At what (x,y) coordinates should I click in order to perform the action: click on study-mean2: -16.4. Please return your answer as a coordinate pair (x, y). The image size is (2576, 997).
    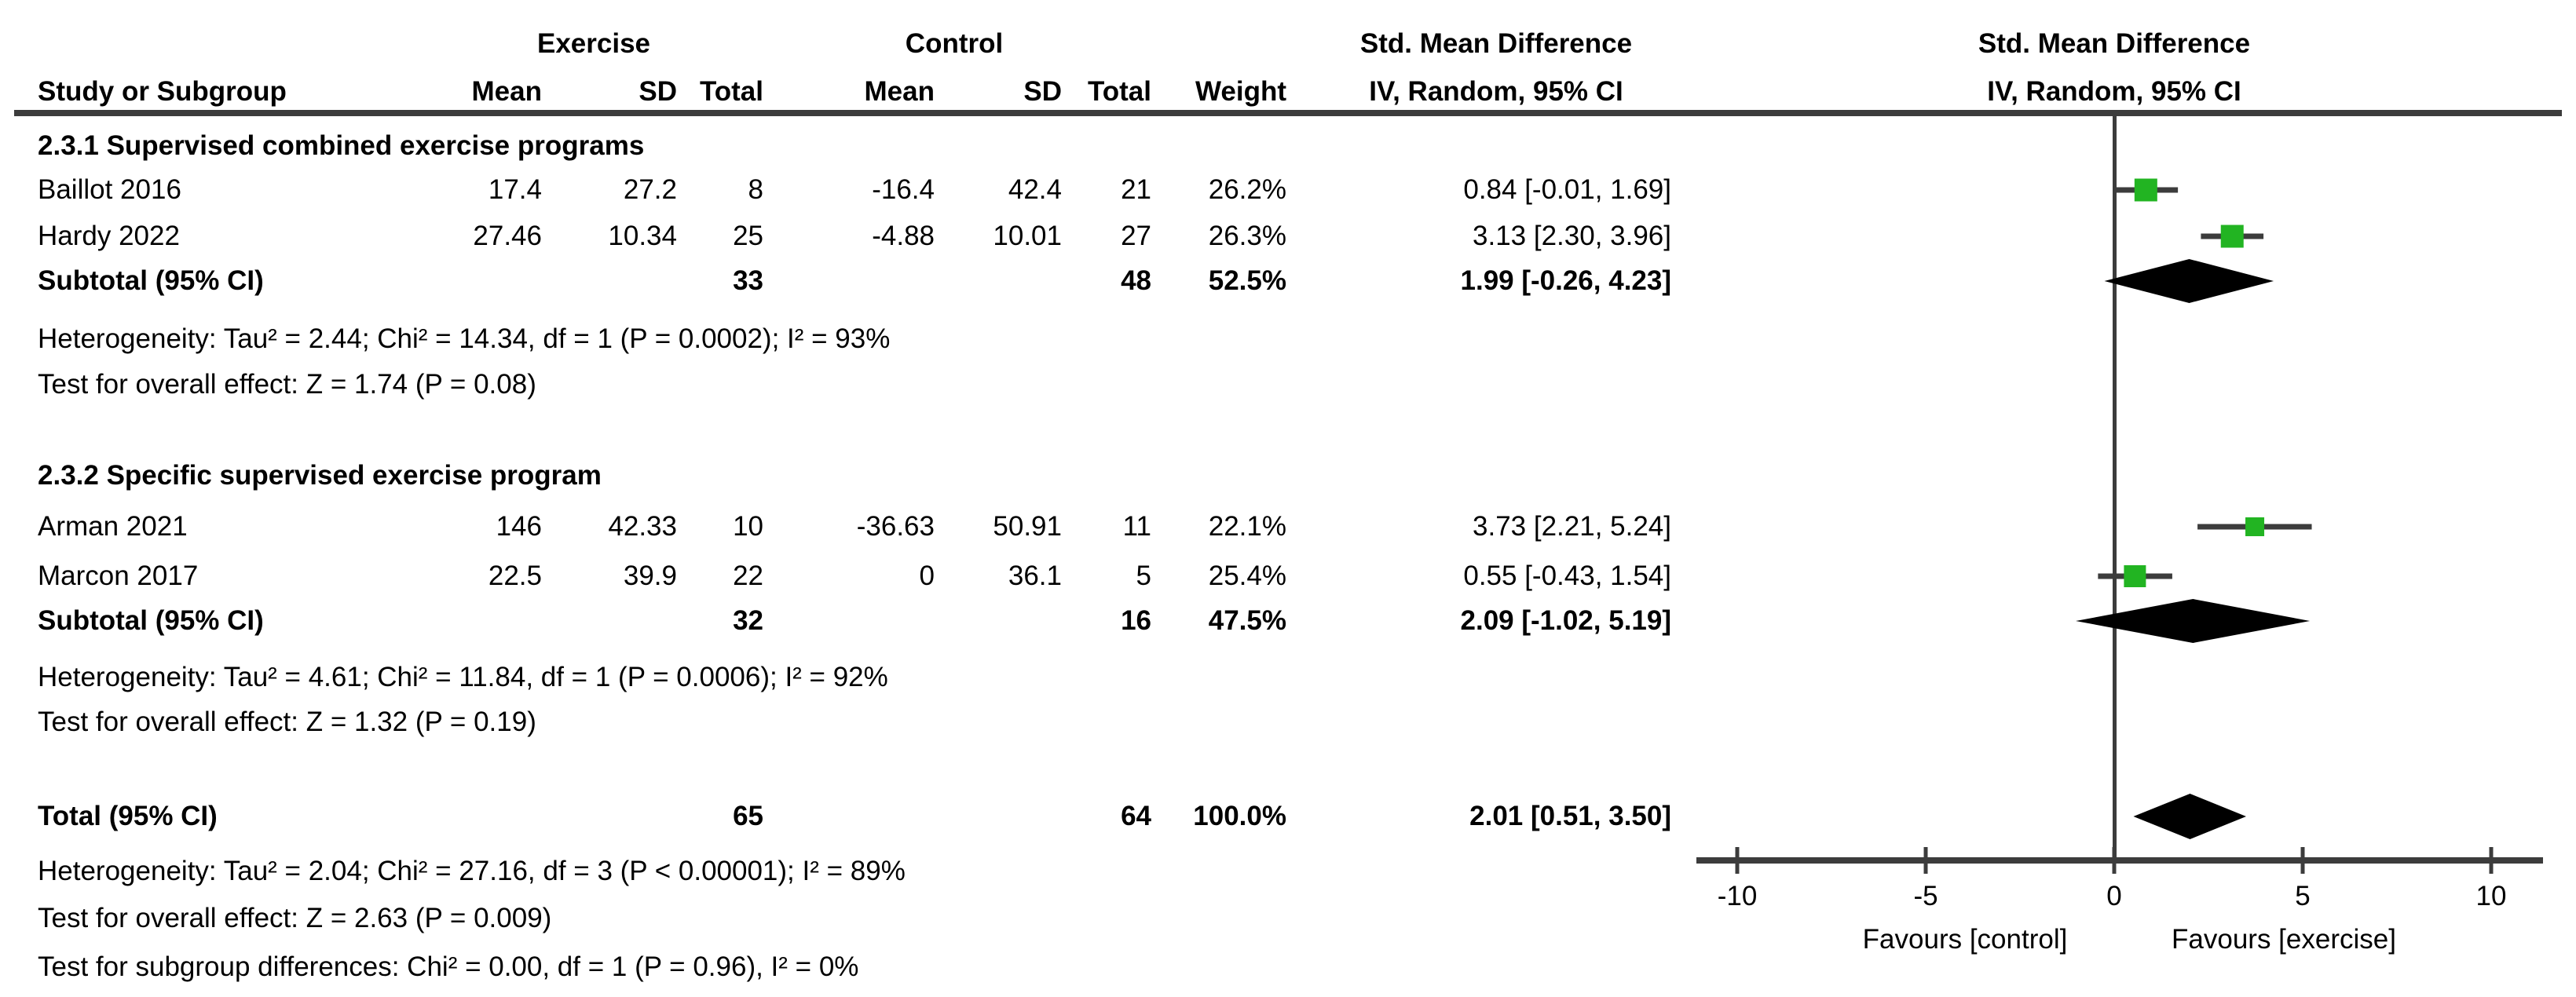
    Looking at the image, I should click on (904, 189).